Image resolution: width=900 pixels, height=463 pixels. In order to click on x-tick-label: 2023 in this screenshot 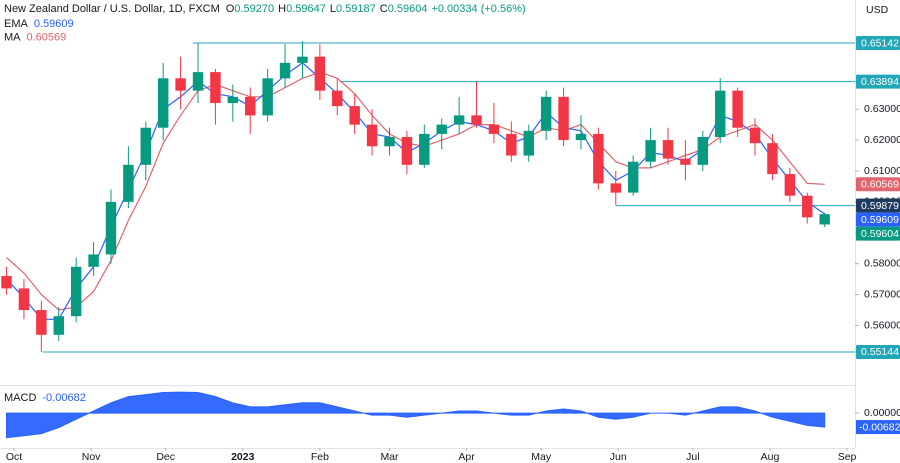, I will do `click(243, 457)`.